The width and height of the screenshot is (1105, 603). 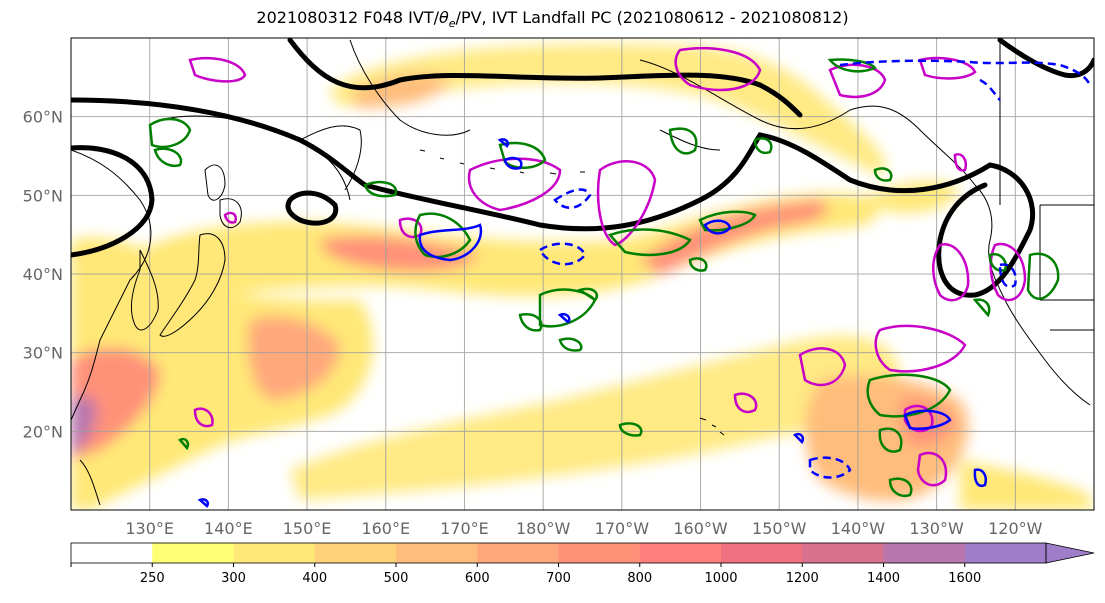 What do you see at coordinates (802, 578) in the screenshot?
I see `colorbar-tick-label: 1200` at bounding box center [802, 578].